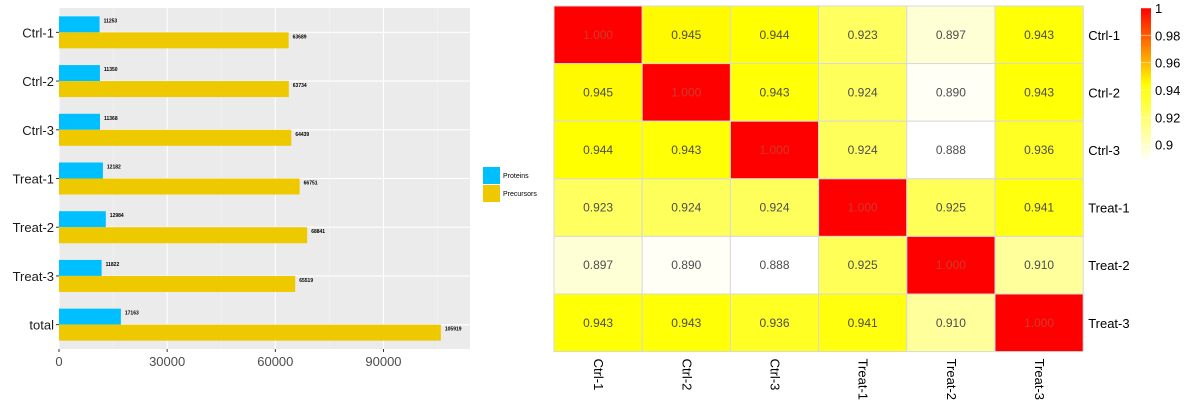 The width and height of the screenshot is (1201, 409). What do you see at coordinates (275, 361) in the screenshot?
I see `x-tick-label: 60000` at bounding box center [275, 361].